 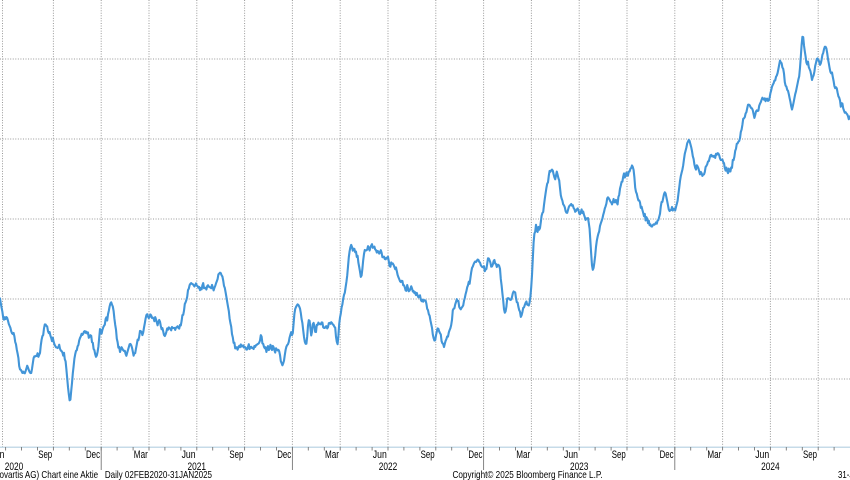 What do you see at coordinates (388, 467) in the screenshot?
I see `svg-text: 2022` at bounding box center [388, 467].